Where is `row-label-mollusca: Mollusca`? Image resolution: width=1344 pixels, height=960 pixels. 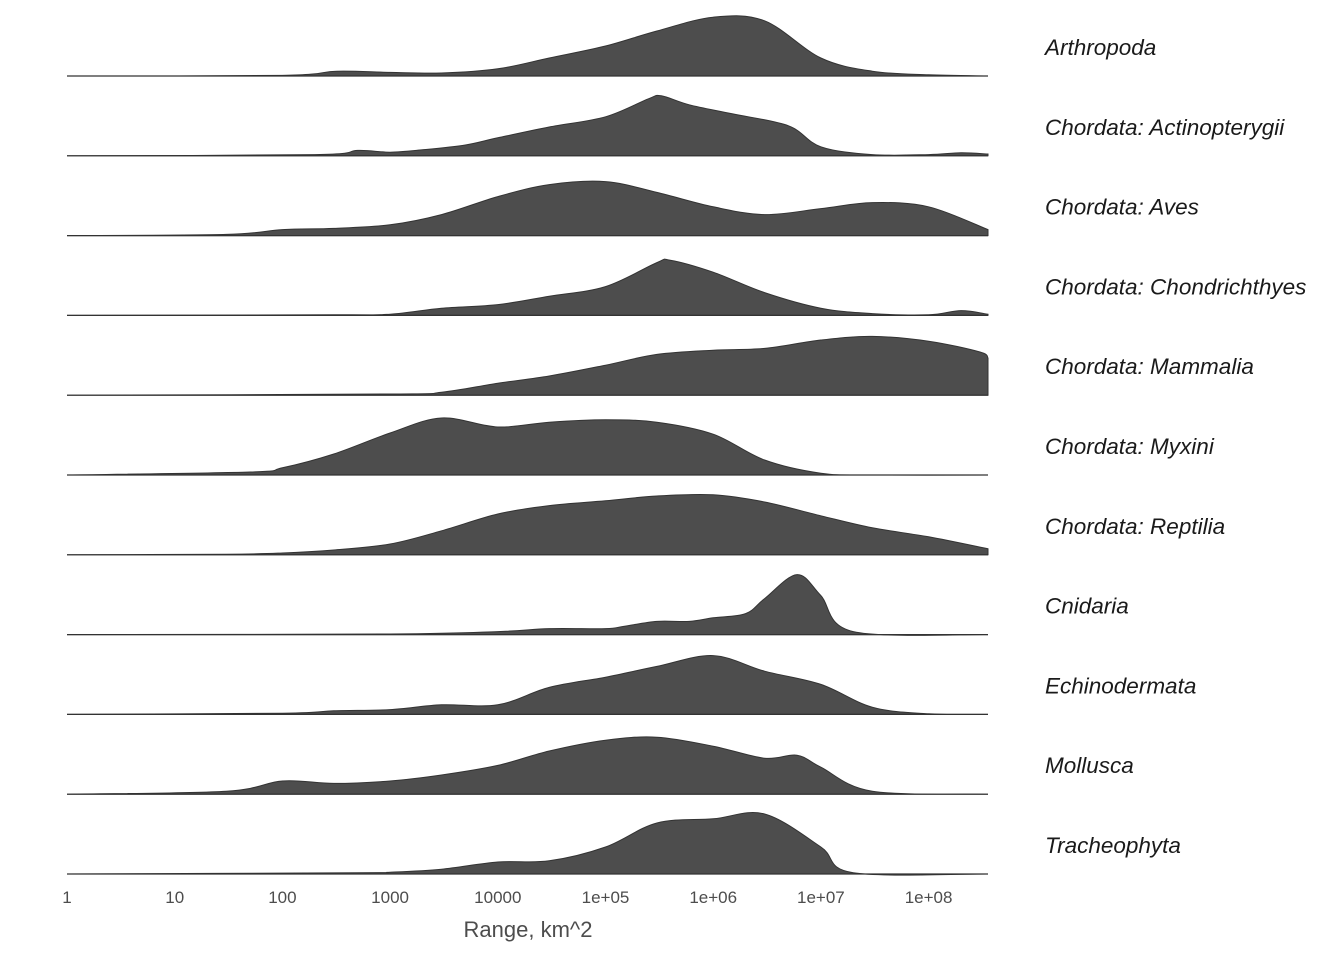
row-label-mollusca: Mollusca is located at coordinates (1089, 765).